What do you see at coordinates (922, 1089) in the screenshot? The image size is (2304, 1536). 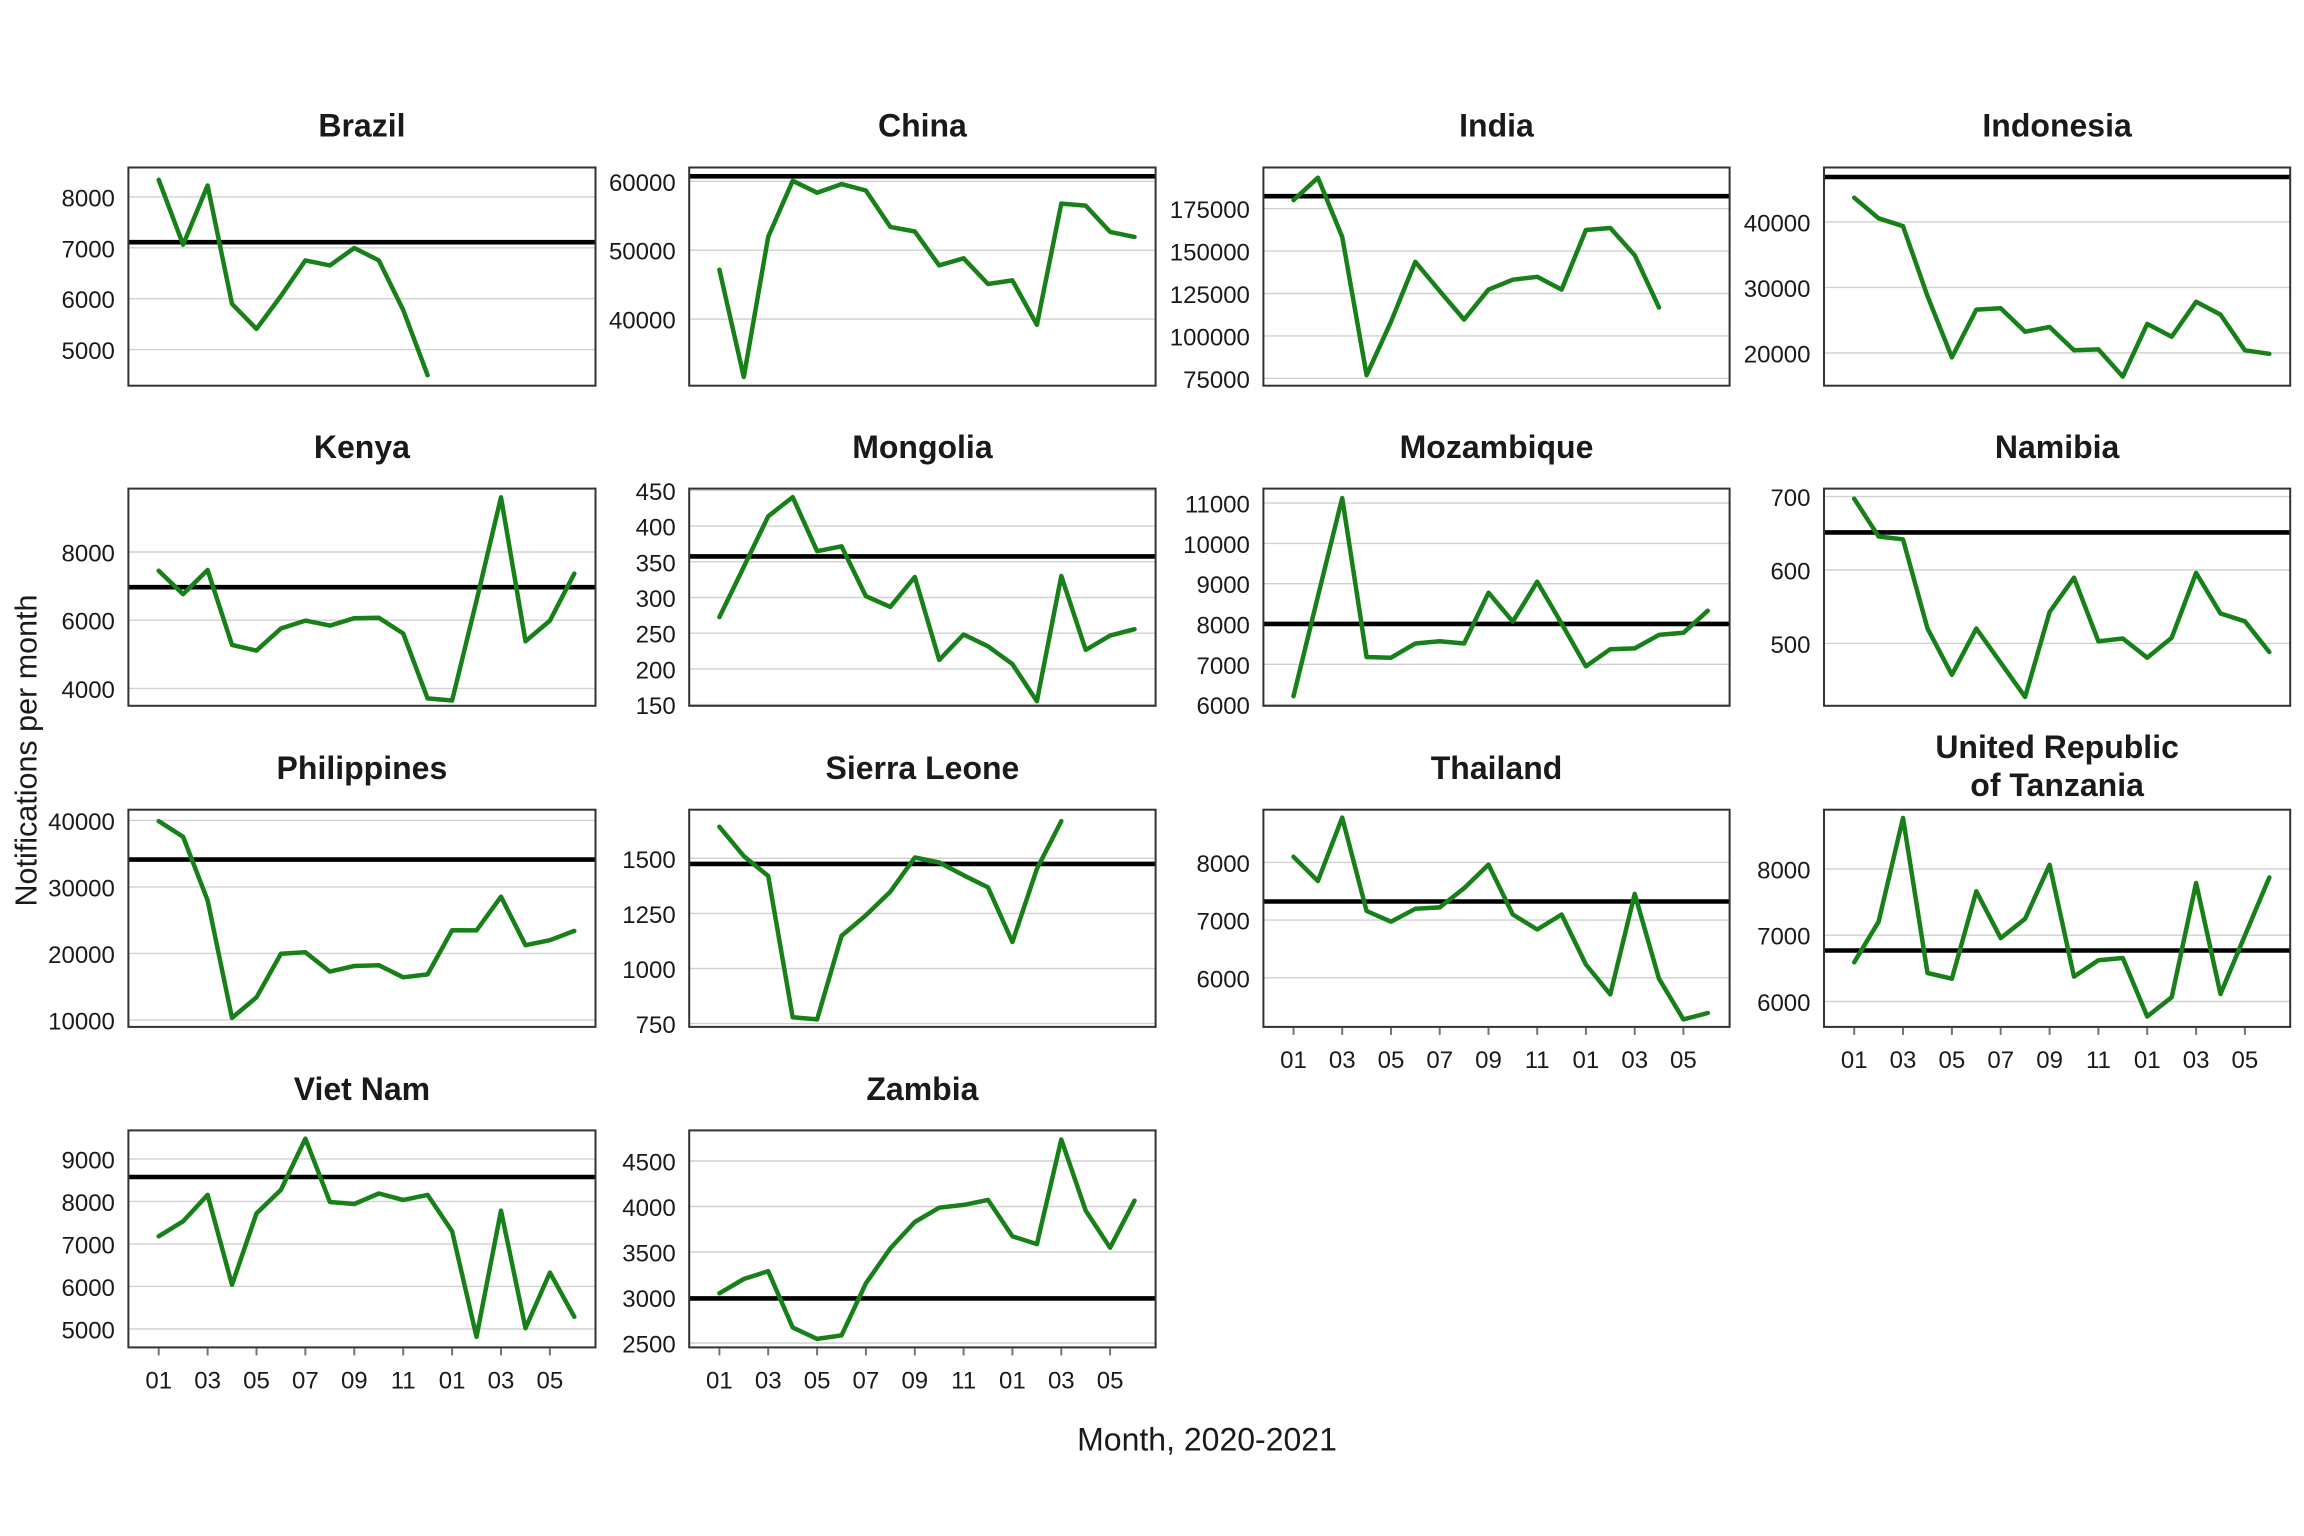 I see `svg-text: Zambia` at bounding box center [922, 1089].